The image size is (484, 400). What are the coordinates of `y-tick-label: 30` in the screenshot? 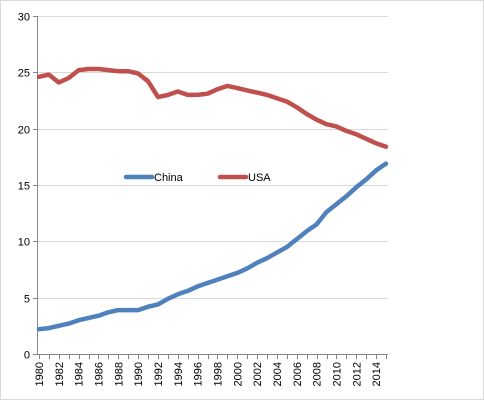 It's located at (24, 18).